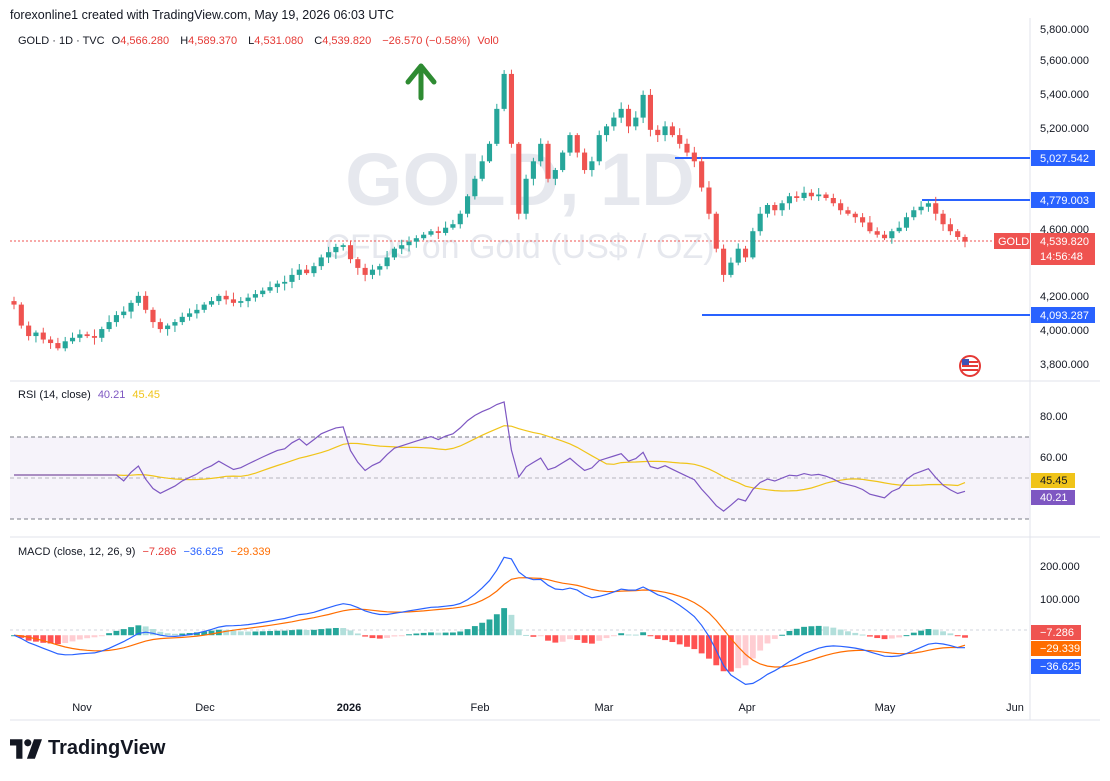 Image resolution: width=1110 pixels, height=781 pixels. Describe the element at coordinates (519, 247) in the screenshot. I see `watermark-subtitle: CFDs on Gold (US$ / OZ)` at that location.